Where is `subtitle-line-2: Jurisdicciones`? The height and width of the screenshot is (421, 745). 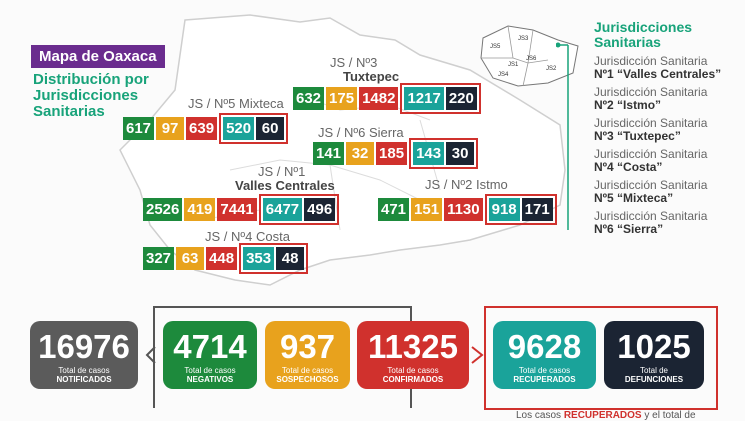 subtitle-line-2: Jurisdicciones is located at coordinates (86, 95).